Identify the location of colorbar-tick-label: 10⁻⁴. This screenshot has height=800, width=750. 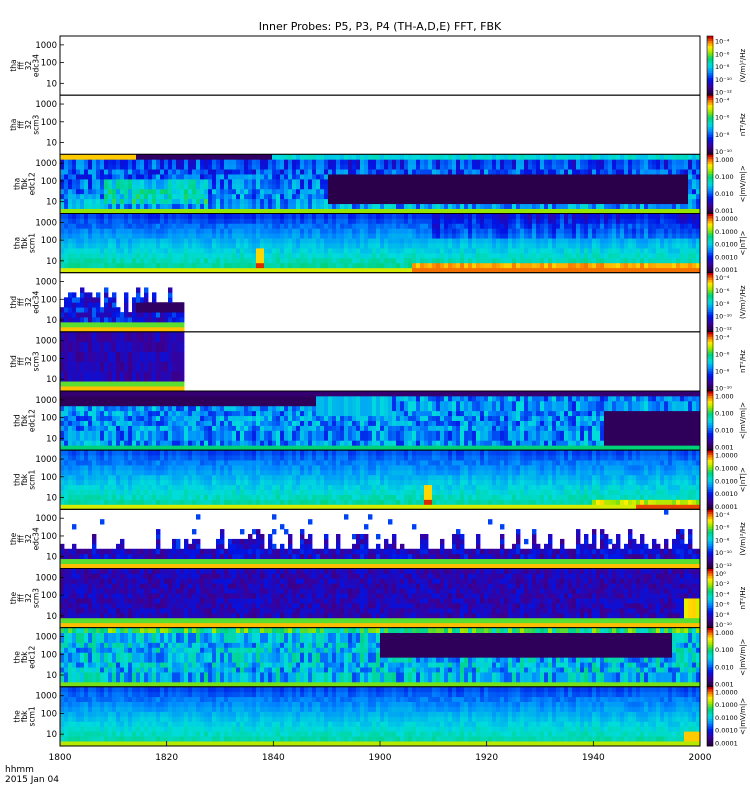
(722, 337).